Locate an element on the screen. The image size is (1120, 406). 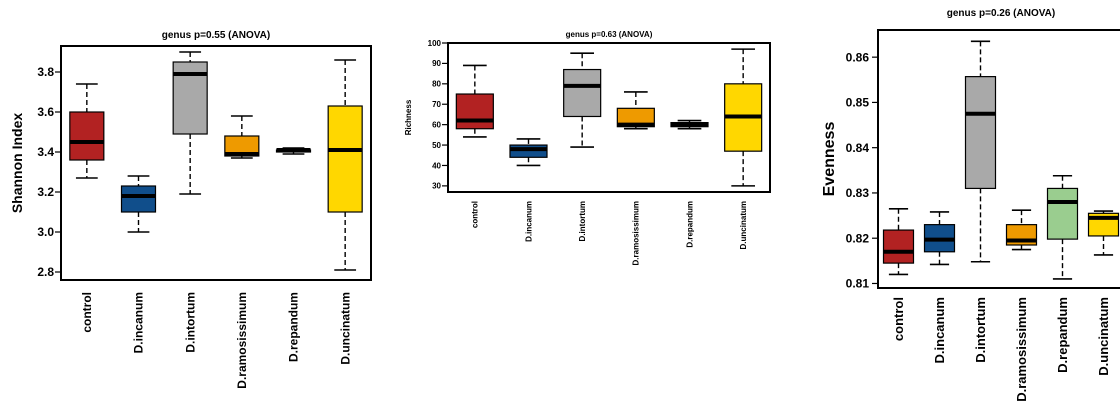
chart-title: genus p=0.55 (ANOVA) is located at coordinates (216, 35).